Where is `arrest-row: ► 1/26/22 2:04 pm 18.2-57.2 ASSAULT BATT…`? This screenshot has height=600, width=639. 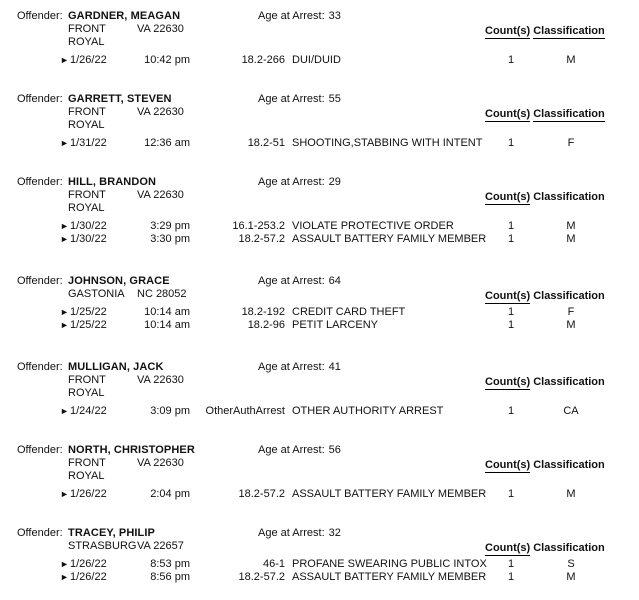
arrest-row: ► 1/26/22 2:04 pm 18.2-57.2 ASSAULT BATT… is located at coordinates (319, 494).